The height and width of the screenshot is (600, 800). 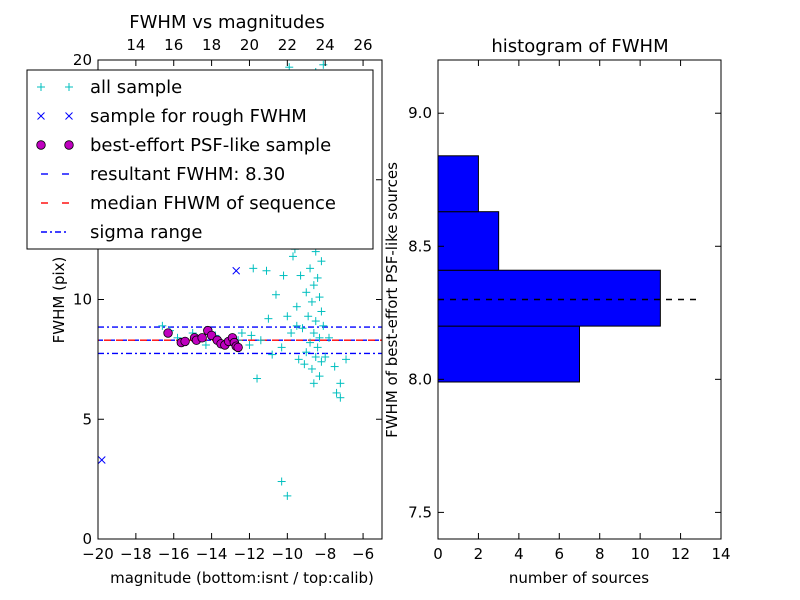 I want to click on scatter-x-tick-label: −16, so click(x=174, y=554).